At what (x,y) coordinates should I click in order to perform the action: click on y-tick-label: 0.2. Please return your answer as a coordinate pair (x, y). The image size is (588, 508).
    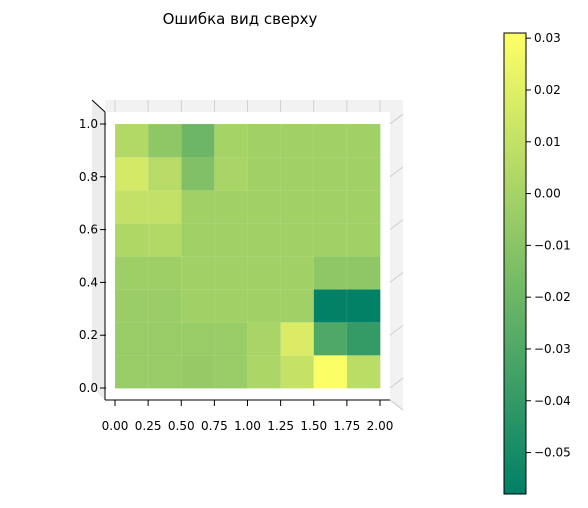
    Looking at the image, I should click on (88, 335).